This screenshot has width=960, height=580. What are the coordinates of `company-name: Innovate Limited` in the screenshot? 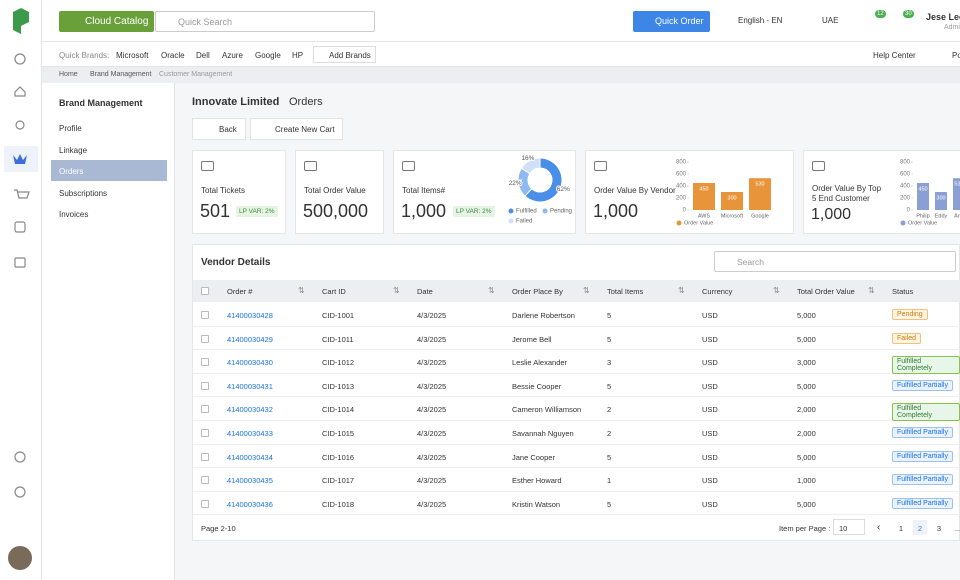 It's located at (235, 102).